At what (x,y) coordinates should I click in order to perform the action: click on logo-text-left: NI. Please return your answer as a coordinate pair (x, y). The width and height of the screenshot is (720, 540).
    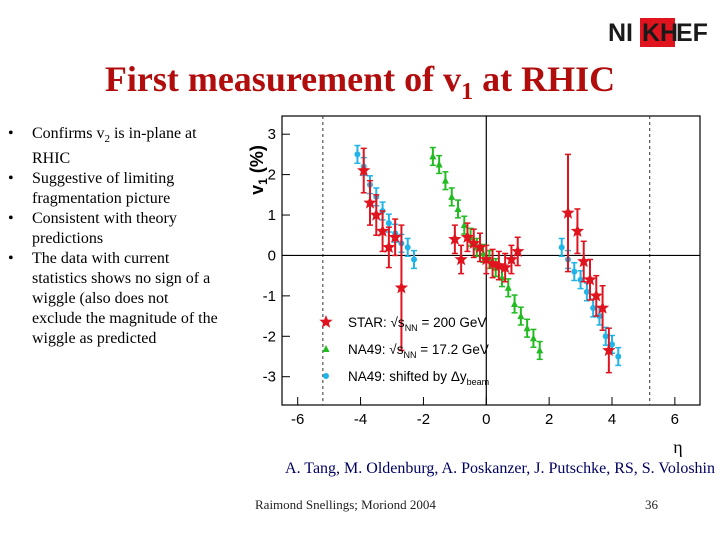
    Looking at the image, I should click on (620, 33).